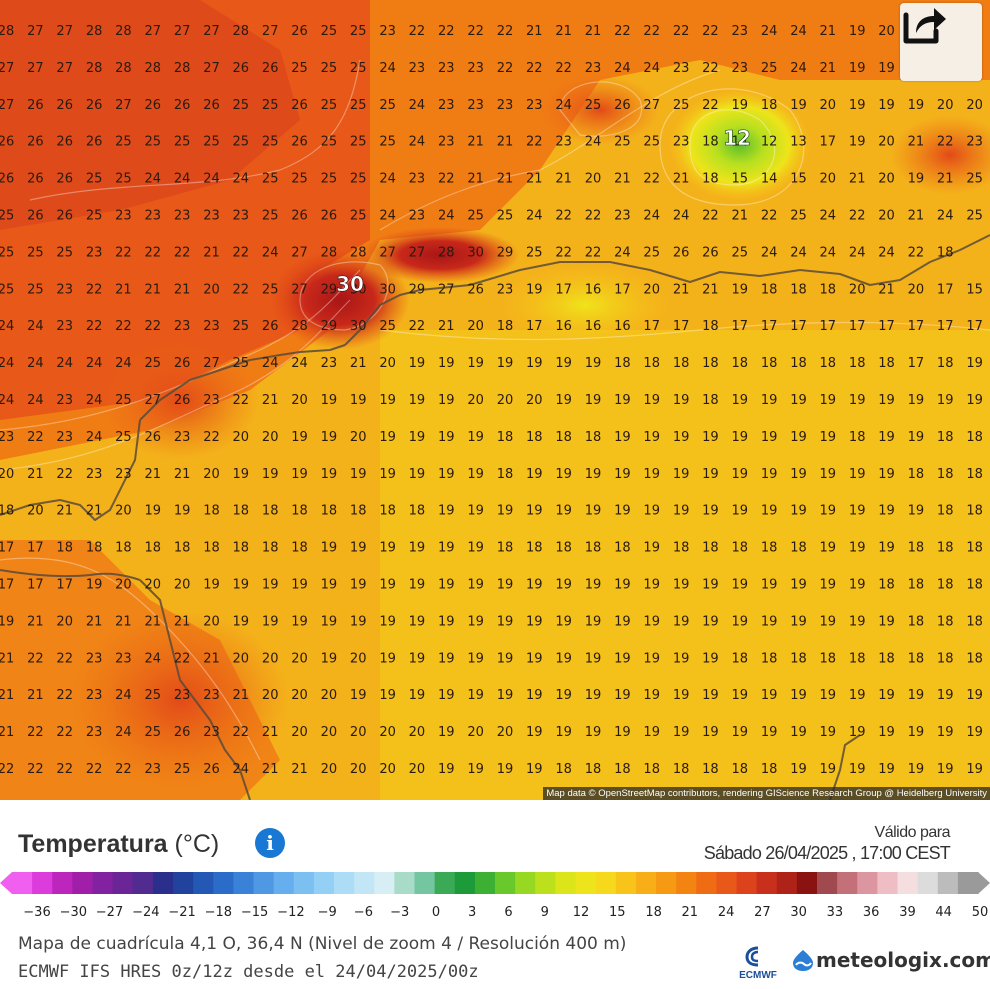 This screenshot has width=990, height=989. I want to click on grid-temp-value: 28, so click(182, 68).